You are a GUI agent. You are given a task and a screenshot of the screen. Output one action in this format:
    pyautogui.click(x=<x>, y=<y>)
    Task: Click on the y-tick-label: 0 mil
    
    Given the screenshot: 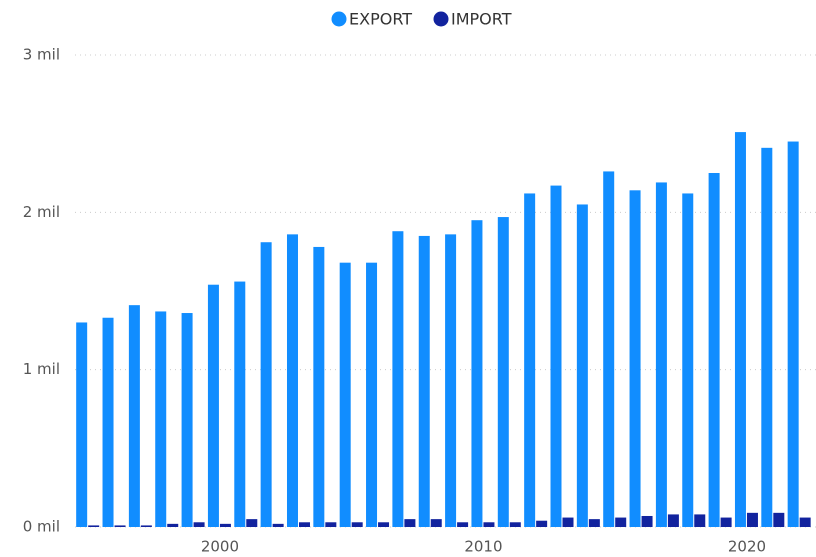 What is the action you would take?
    pyautogui.click(x=41, y=527)
    